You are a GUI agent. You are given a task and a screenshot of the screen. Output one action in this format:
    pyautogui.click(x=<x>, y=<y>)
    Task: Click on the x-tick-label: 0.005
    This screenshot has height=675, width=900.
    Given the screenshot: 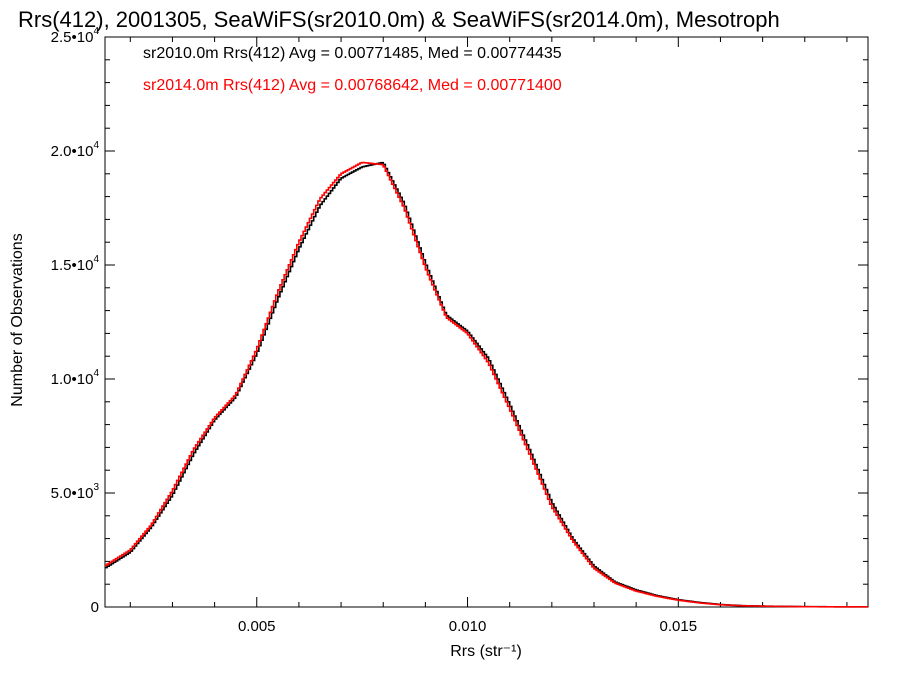 What is the action you would take?
    pyautogui.click(x=257, y=626)
    